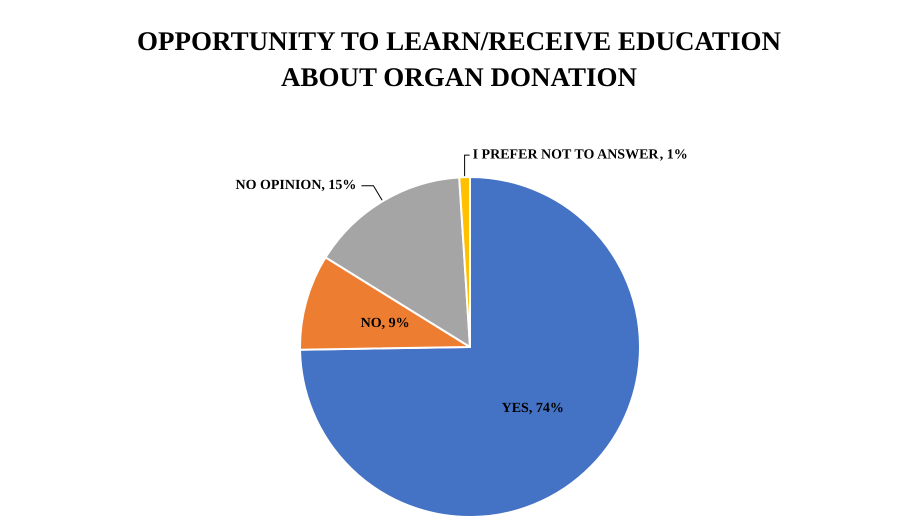 The width and height of the screenshot is (918, 525). Describe the element at coordinates (546, 408) in the screenshot. I see `data-label: , 74%` at that location.